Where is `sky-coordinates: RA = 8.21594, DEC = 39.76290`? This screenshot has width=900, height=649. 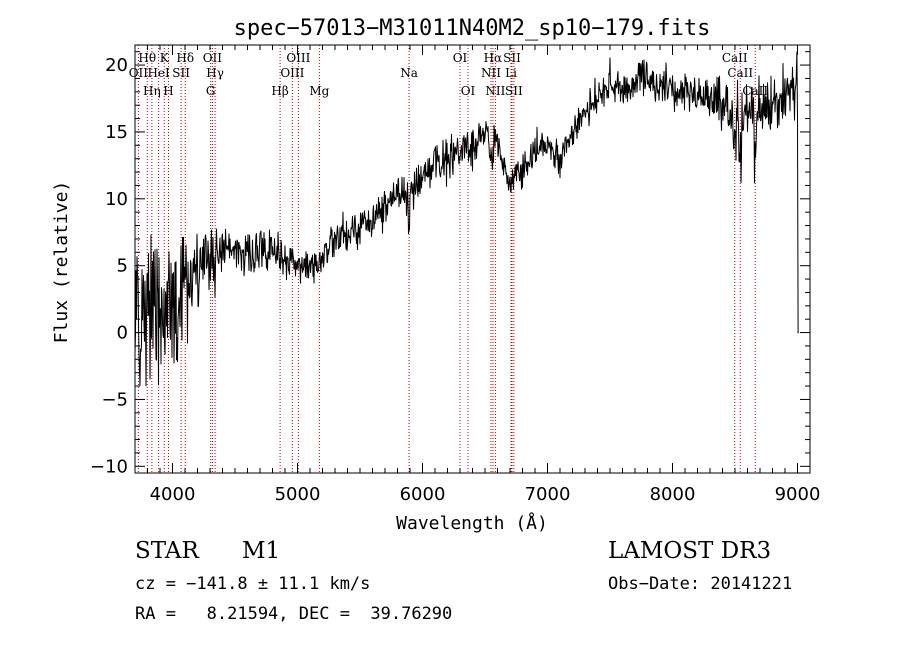 sky-coordinates: RA = 8.21594, DEC = 39.76290 is located at coordinates (294, 614).